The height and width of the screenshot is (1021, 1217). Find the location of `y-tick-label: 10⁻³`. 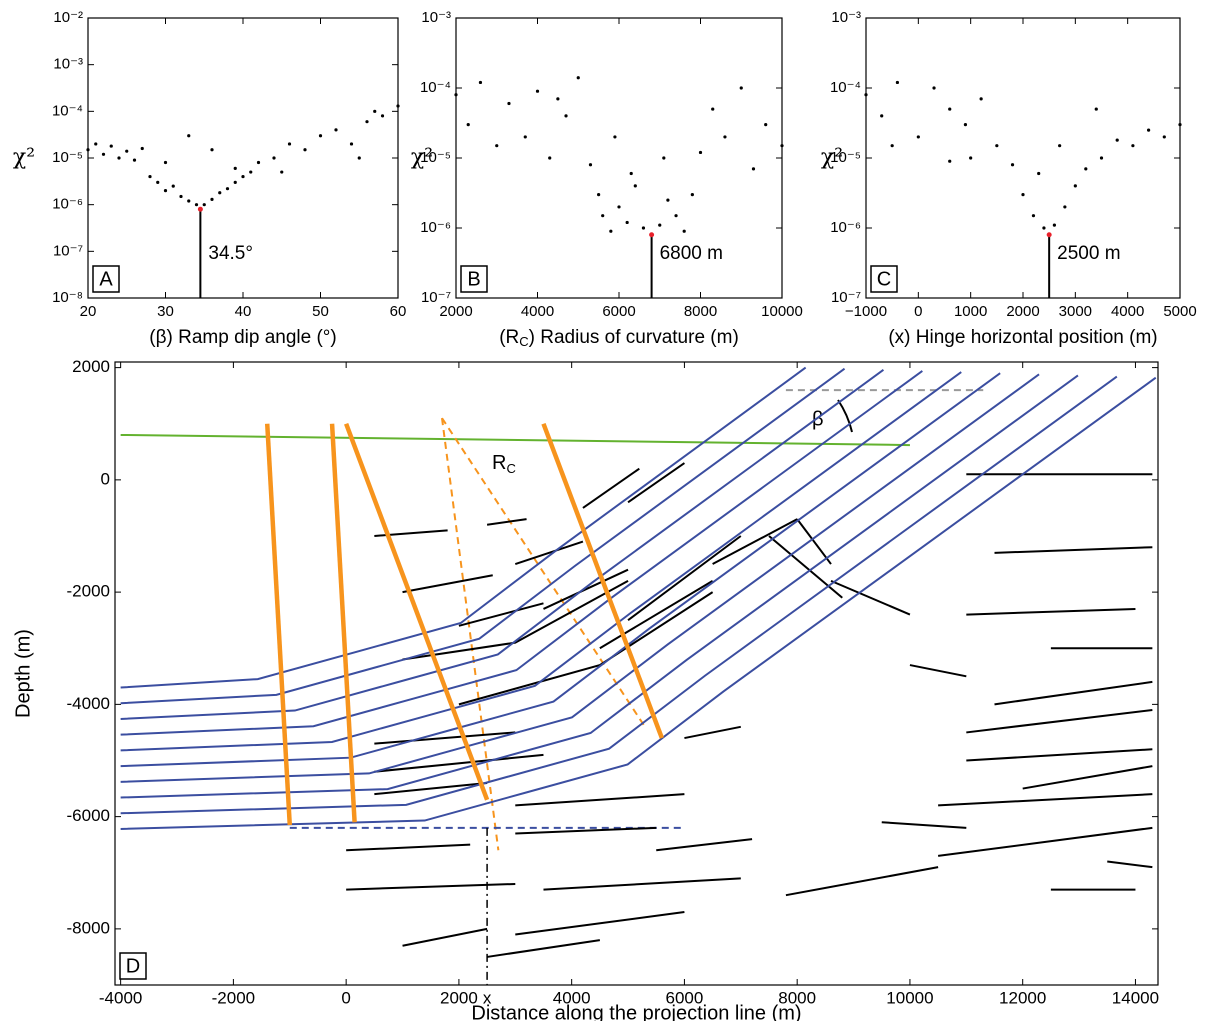

y-tick-label: 10⁻³ is located at coordinates (68, 64).